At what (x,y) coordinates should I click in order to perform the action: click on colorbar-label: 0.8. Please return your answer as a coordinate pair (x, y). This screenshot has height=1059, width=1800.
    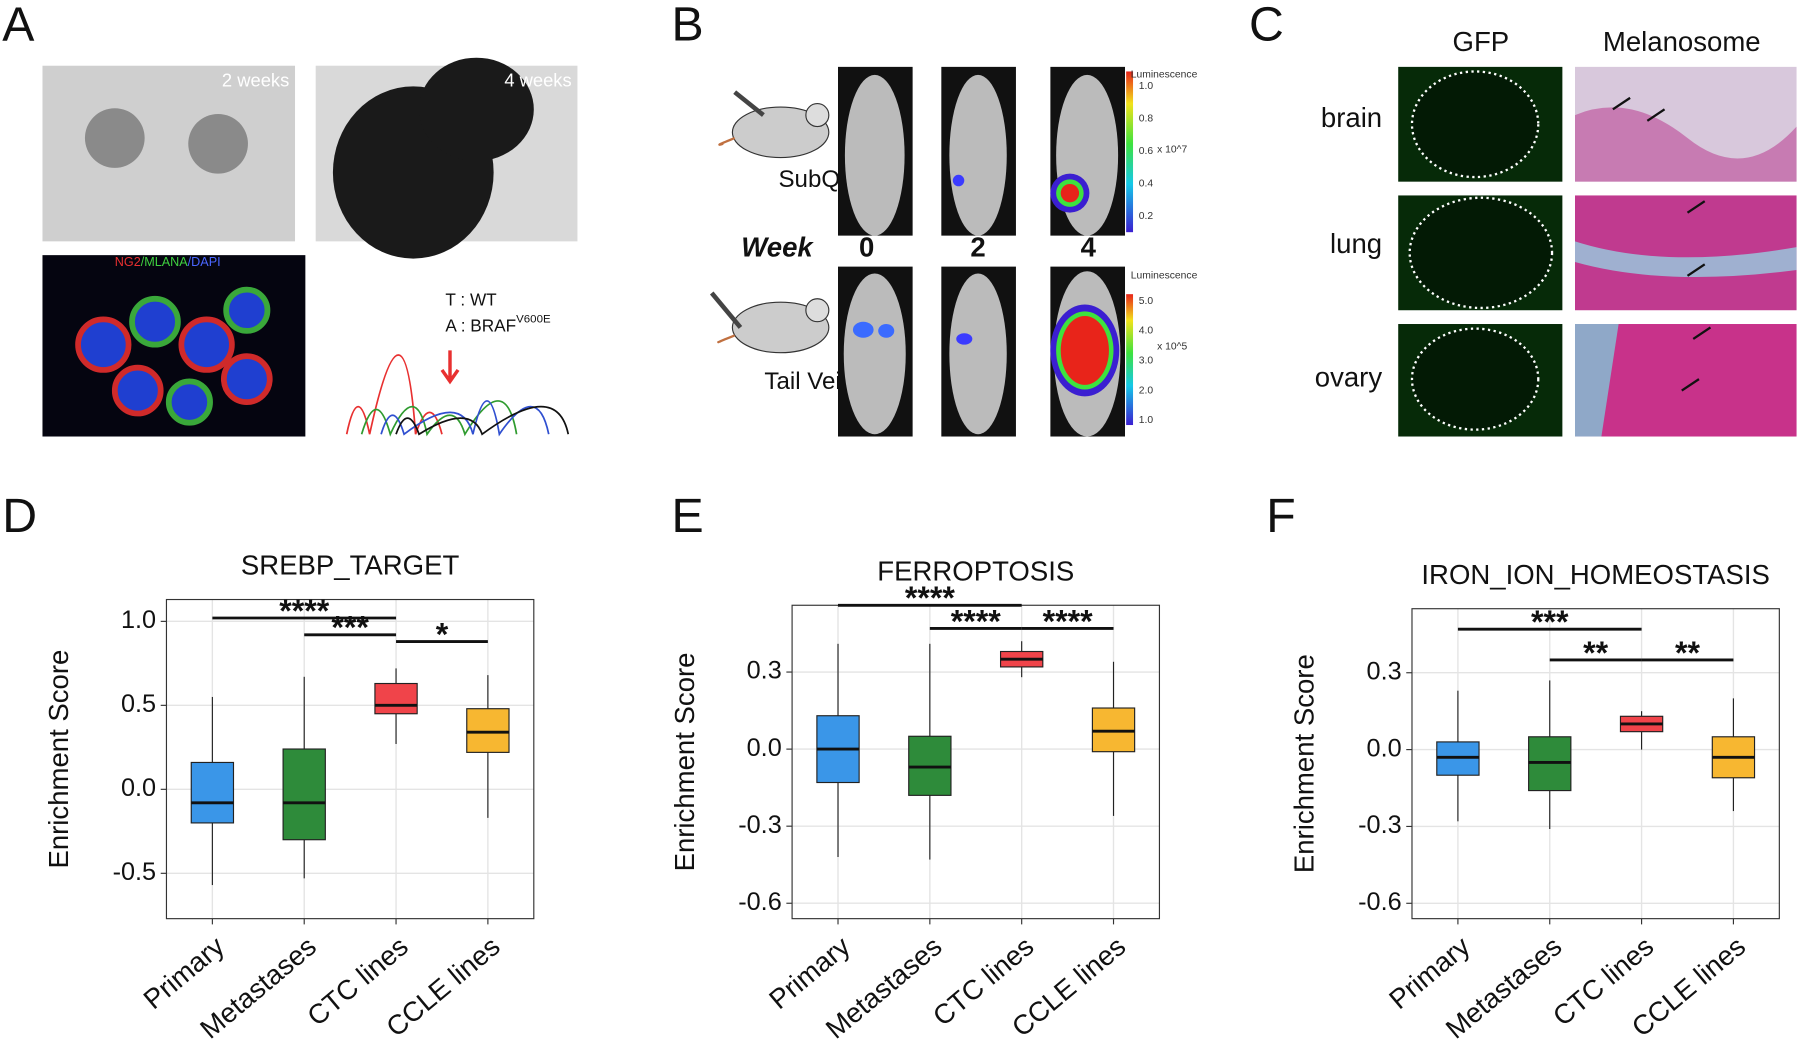
    Looking at the image, I should click on (1146, 119).